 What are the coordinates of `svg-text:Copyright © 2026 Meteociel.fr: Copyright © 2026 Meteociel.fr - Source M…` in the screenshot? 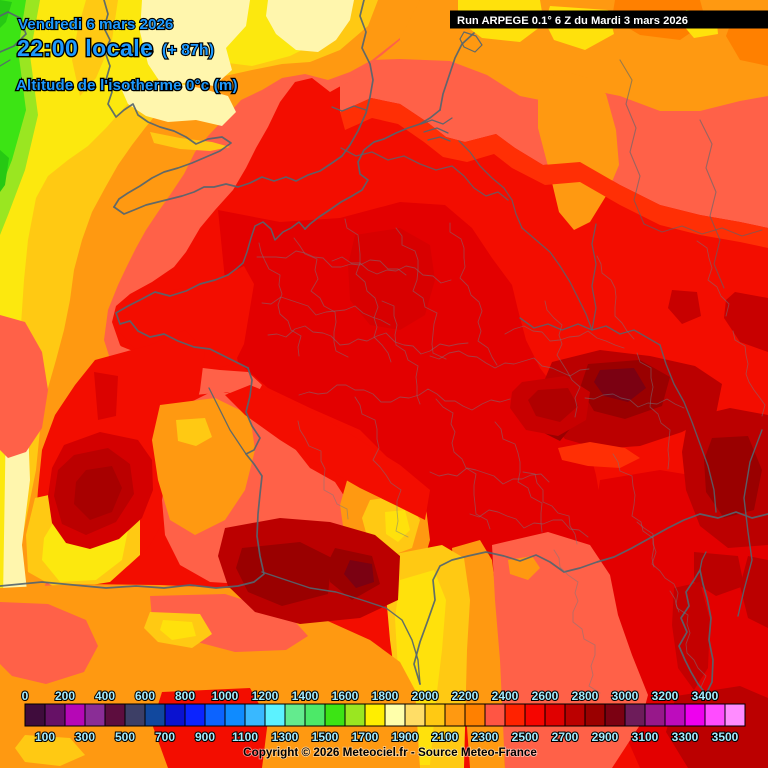 It's located at (390, 752).